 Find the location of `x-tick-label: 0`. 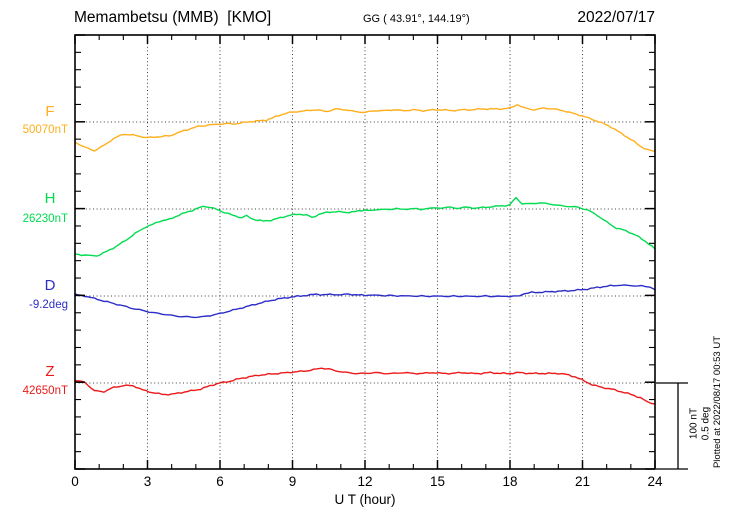

x-tick-label: 0 is located at coordinates (75, 481).